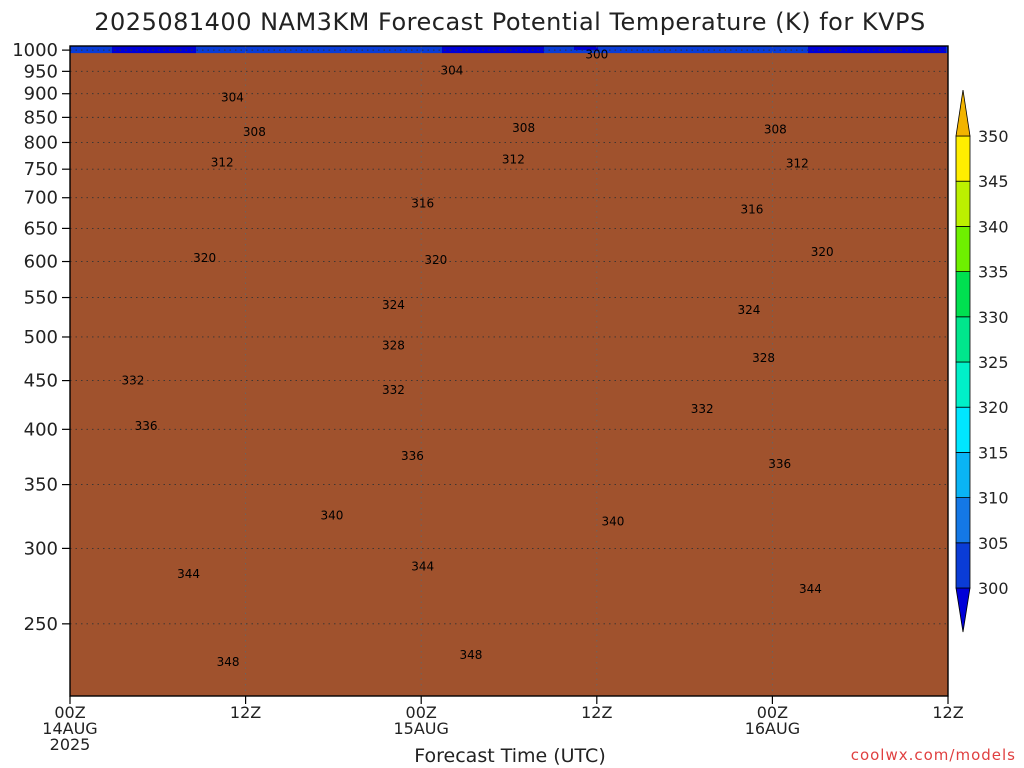 This screenshot has width=1024, height=768. What do you see at coordinates (41, 485) in the screenshot?
I see `y-tick-label: 350` at bounding box center [41, 485].